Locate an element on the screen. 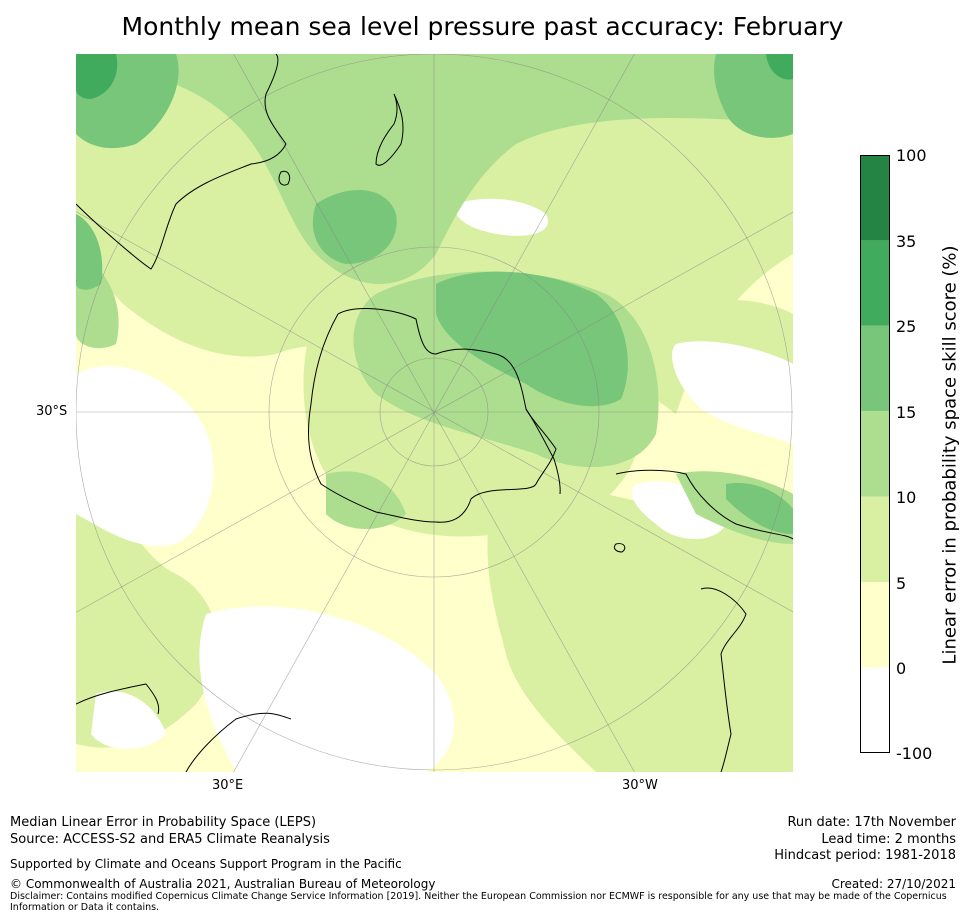 Image resolution: width=965 pixels, height=919 pixels. colorbar-tick-5: 5 is located at coordinates (901, 583).